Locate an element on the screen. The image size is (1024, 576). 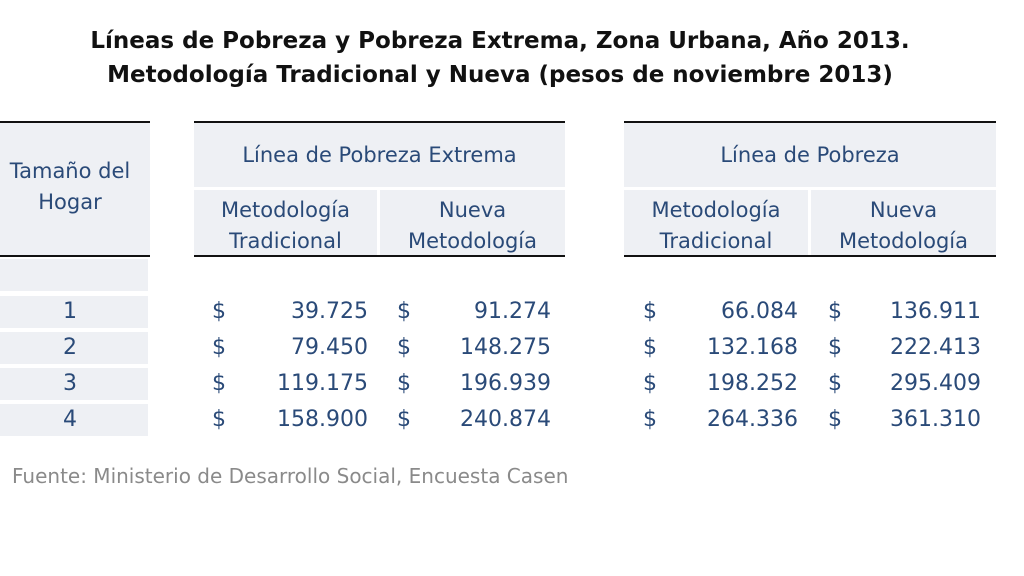
table-cell: 196.939 is located at coordinates (505, 383).